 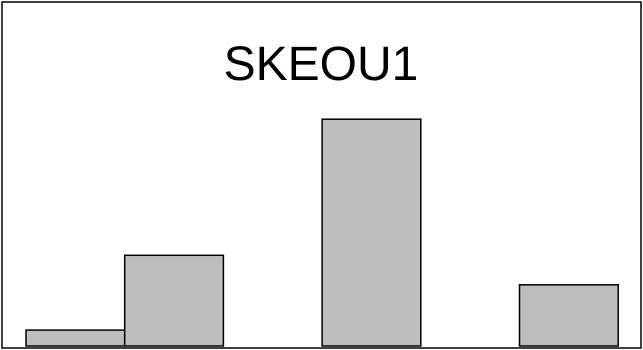 I want to click on chart-title: SKEOU1, so click(x=321, y=64).